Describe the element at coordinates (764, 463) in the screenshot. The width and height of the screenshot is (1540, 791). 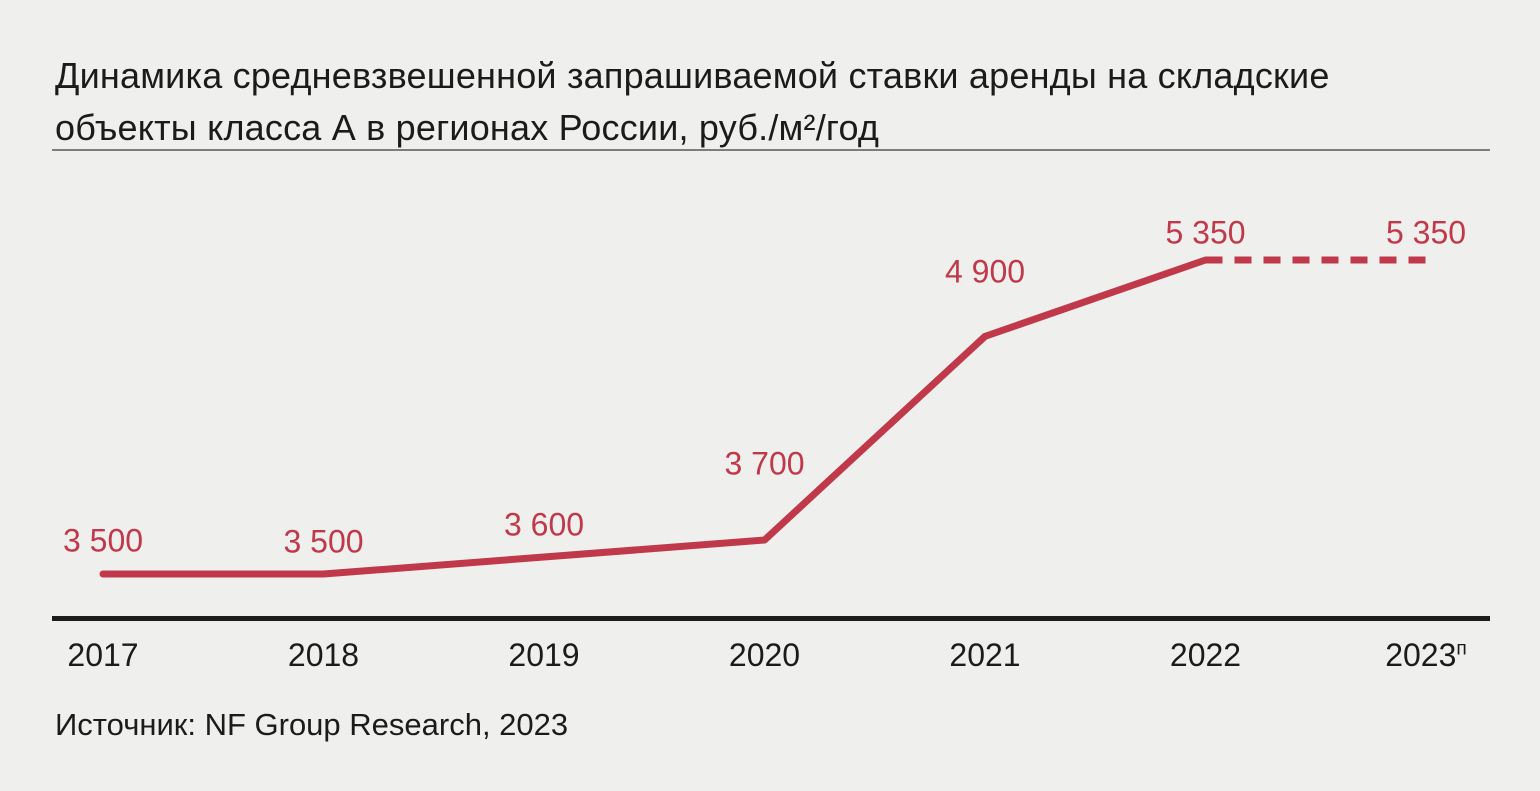
I see `value-label: 3 700` at that location.